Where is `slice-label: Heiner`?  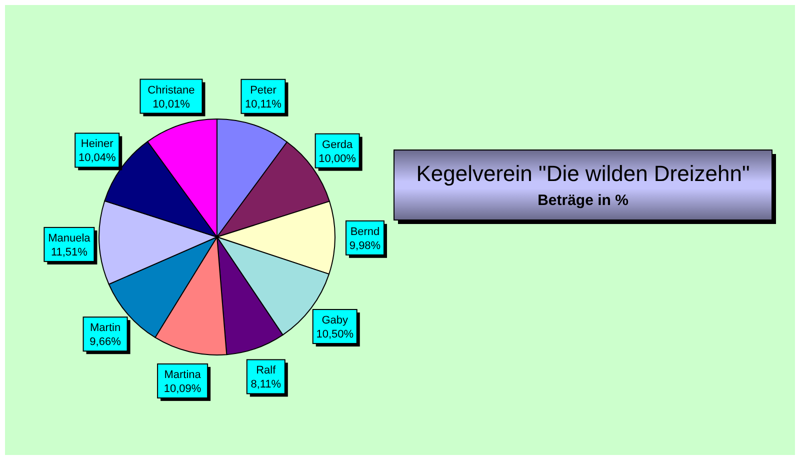
slice-label: Heiner is located at coordinates (97, 144).